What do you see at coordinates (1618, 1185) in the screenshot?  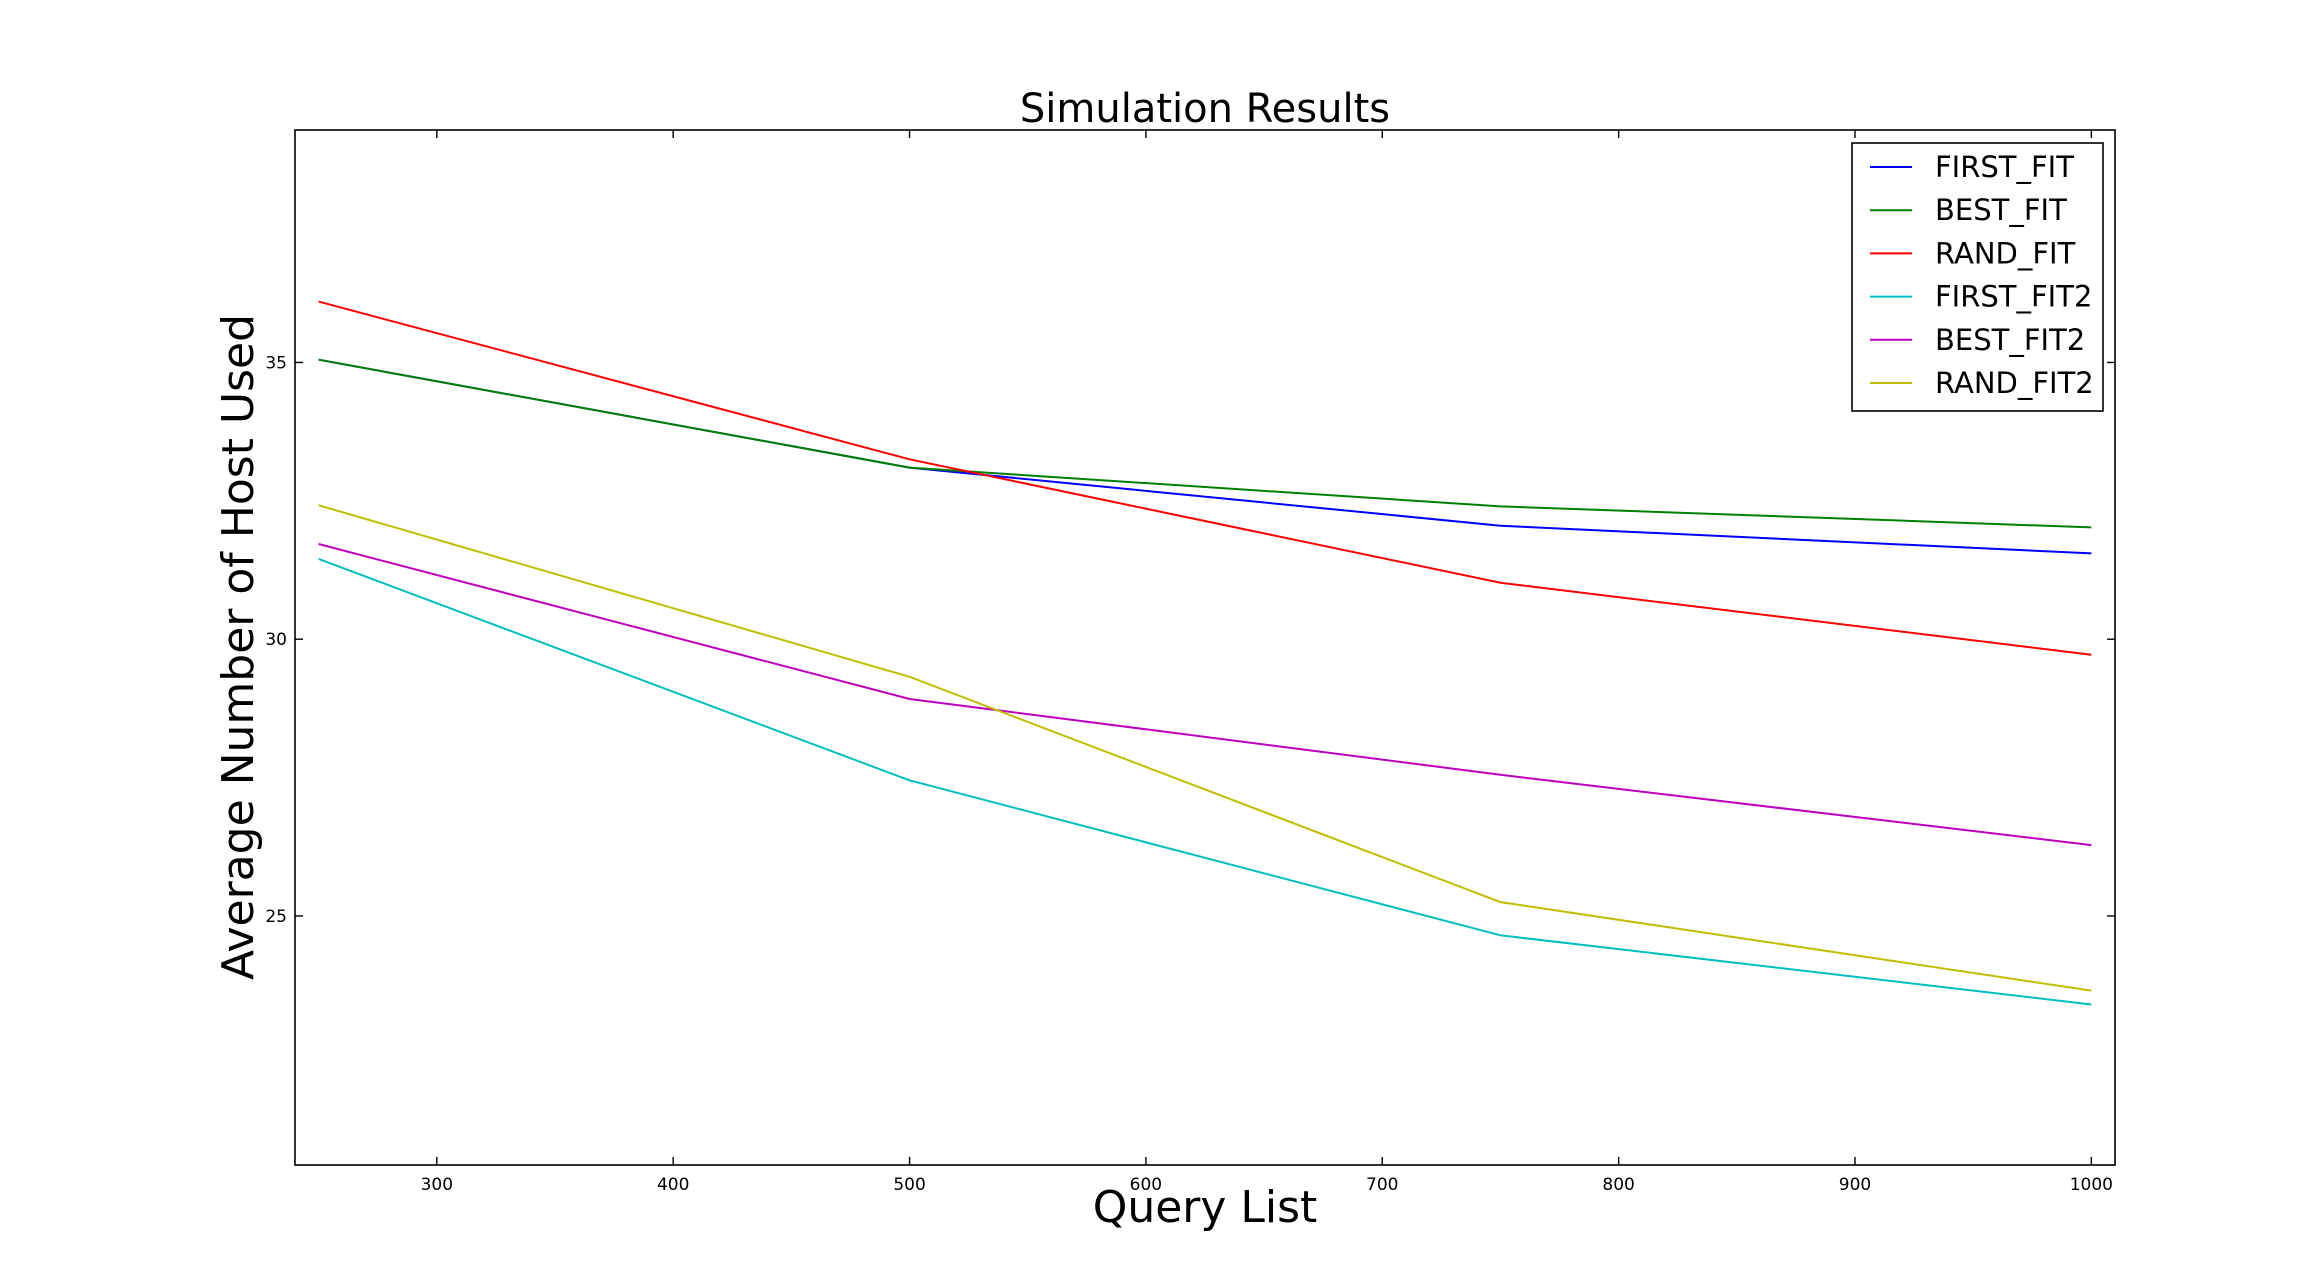 I see `x-tick-label: 800` at bounding box center [1618, 1185].